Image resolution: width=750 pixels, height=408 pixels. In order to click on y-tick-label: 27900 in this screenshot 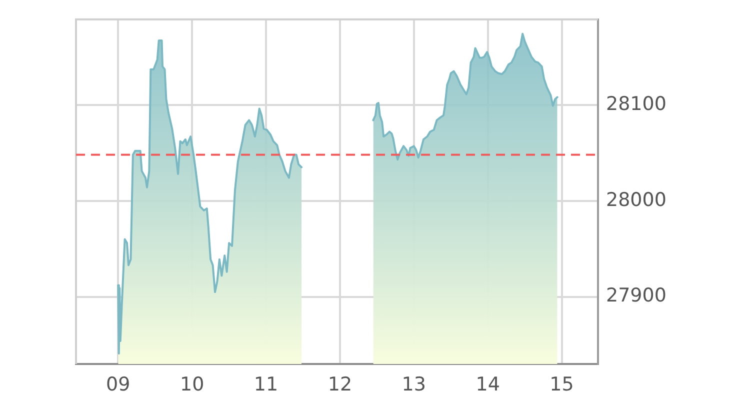, I will do `click(636, 295)`.